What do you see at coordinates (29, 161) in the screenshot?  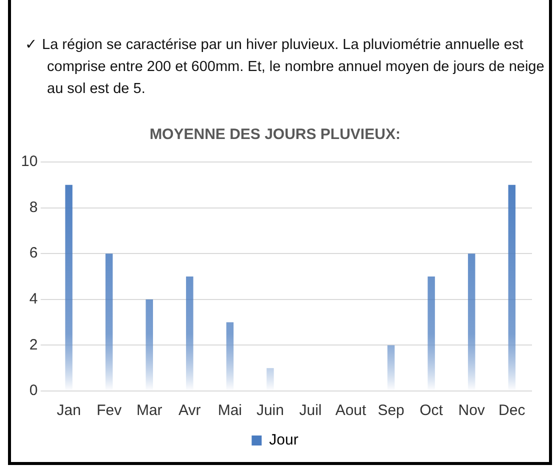 I see `y-tick-label: 10` at bounding box center [29, 161].